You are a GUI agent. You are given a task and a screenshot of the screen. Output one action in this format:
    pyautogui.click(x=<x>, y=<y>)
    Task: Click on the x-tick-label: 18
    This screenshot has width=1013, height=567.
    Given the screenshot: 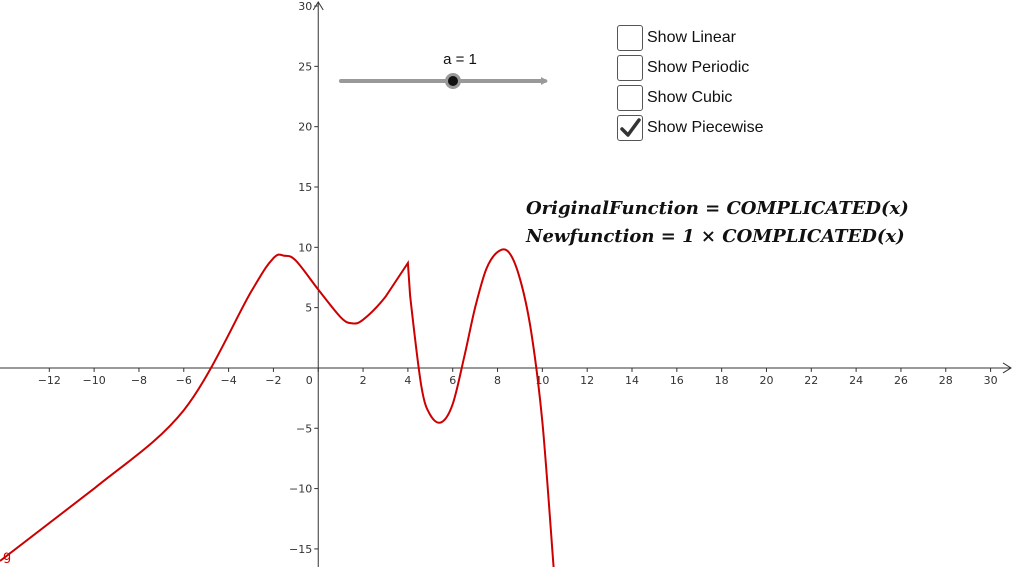 What is the action you would take?
    pyautogui.click(x=722, y=380)
    